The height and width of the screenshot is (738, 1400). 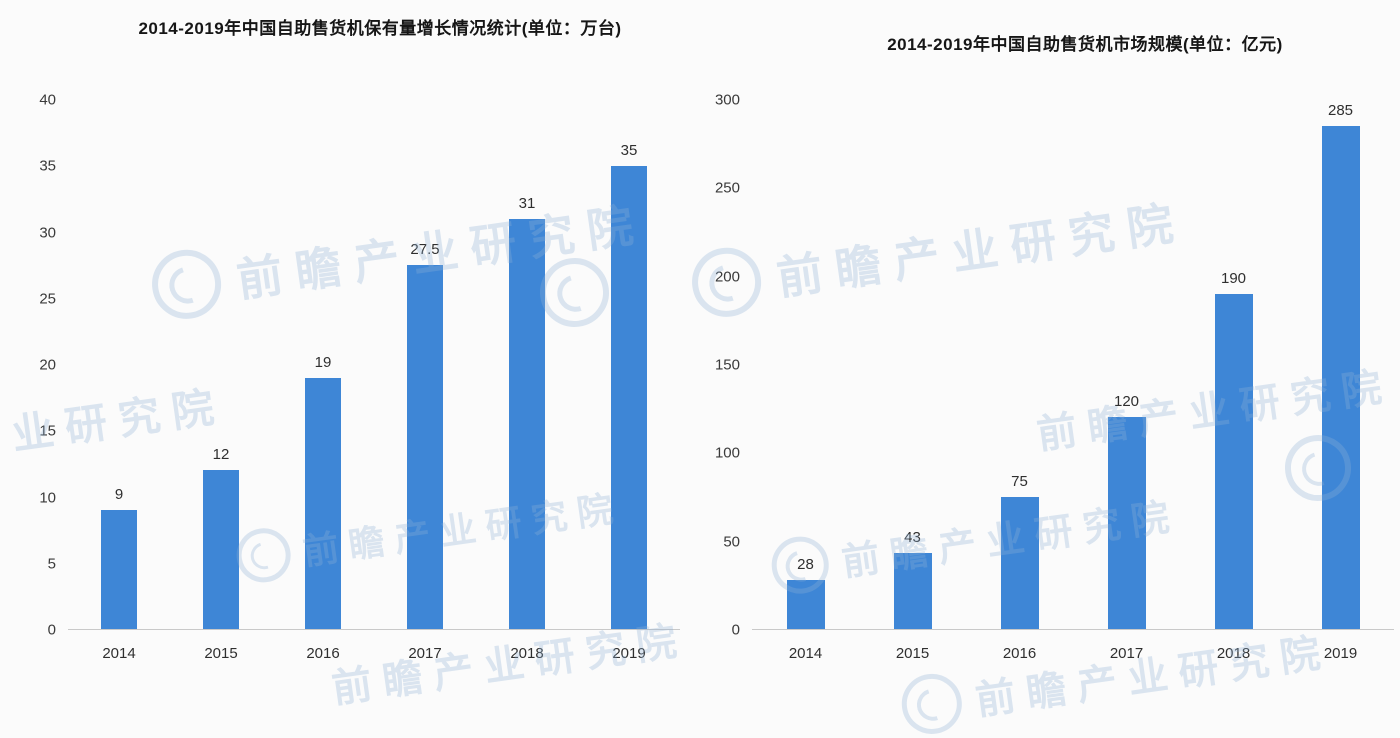 I want to click on bar-group: 28, so click(x=805, y=364).